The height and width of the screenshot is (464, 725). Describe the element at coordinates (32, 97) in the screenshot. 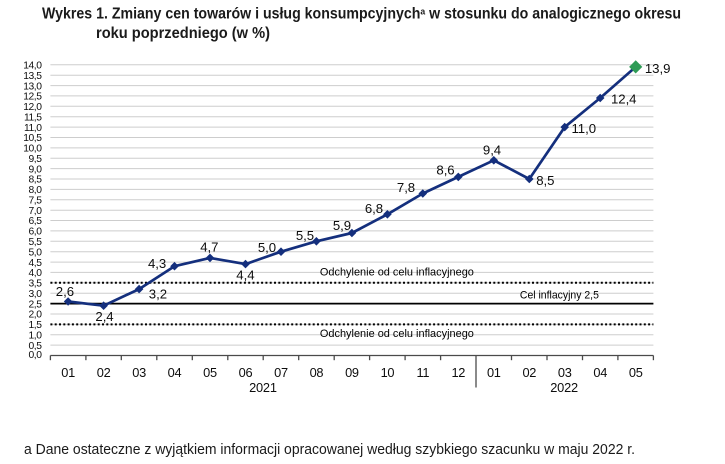

I see `svg-text: 12,5` at that location.